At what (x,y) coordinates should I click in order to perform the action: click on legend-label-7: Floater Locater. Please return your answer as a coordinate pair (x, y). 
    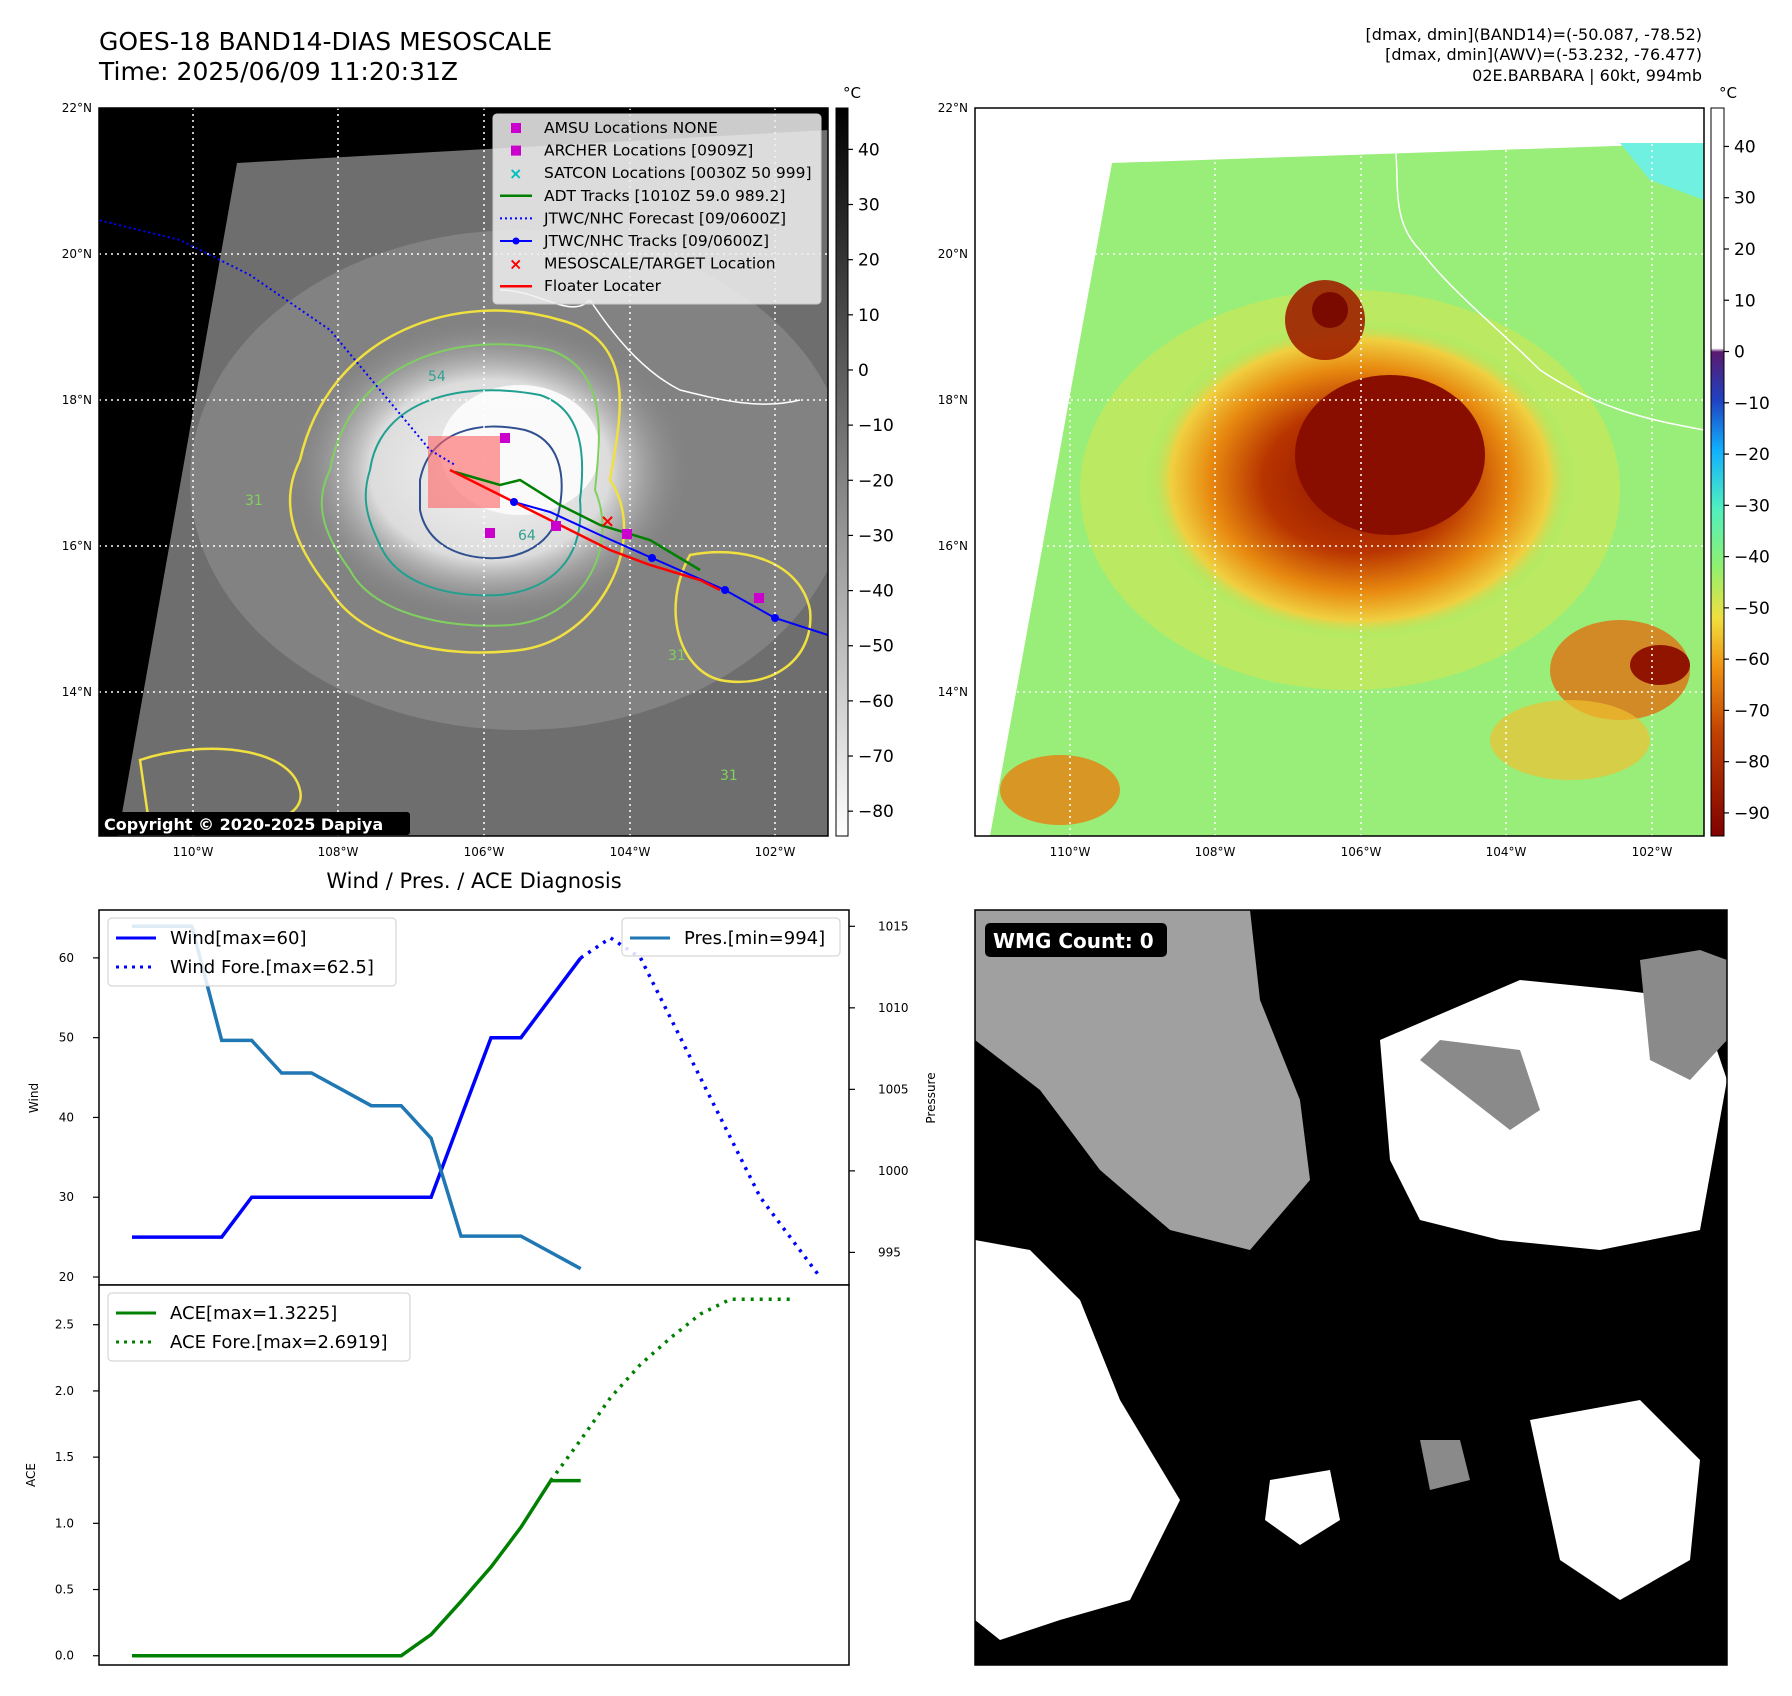
    Looking at the image, I should click on (603, 286).